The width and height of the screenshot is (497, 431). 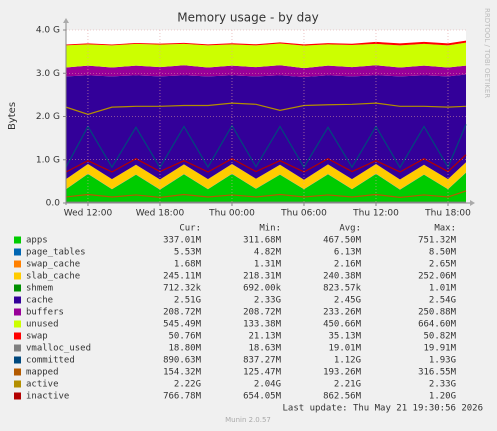 I want to click on legend-value: 862.56M, so click(x=342, y=397).